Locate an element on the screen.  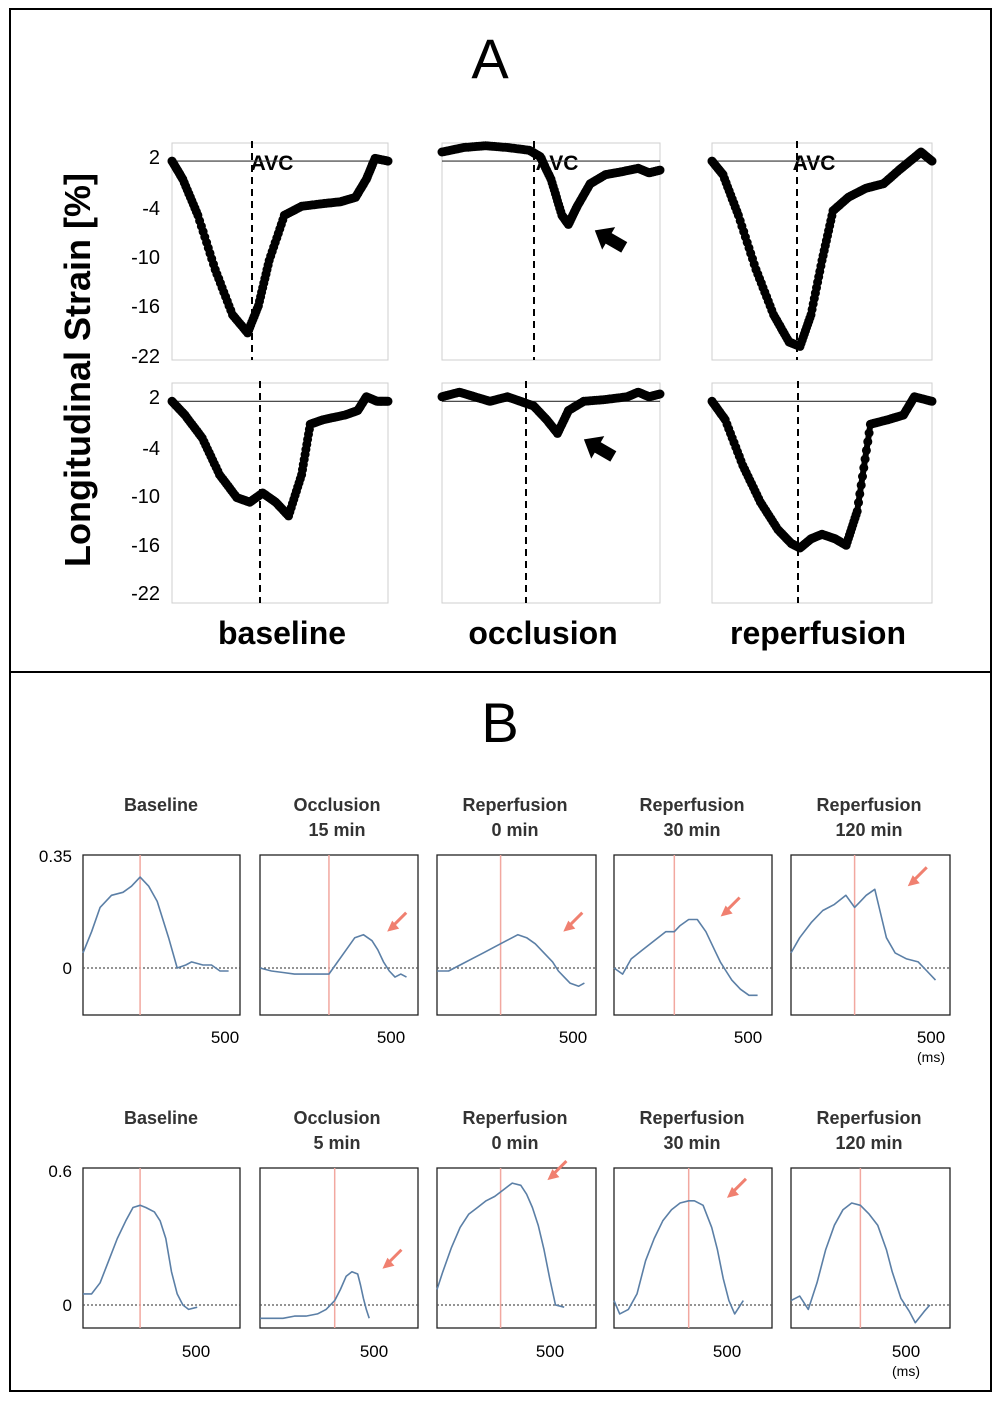
panel-b-letter: B is located at coordinates (499, 722).